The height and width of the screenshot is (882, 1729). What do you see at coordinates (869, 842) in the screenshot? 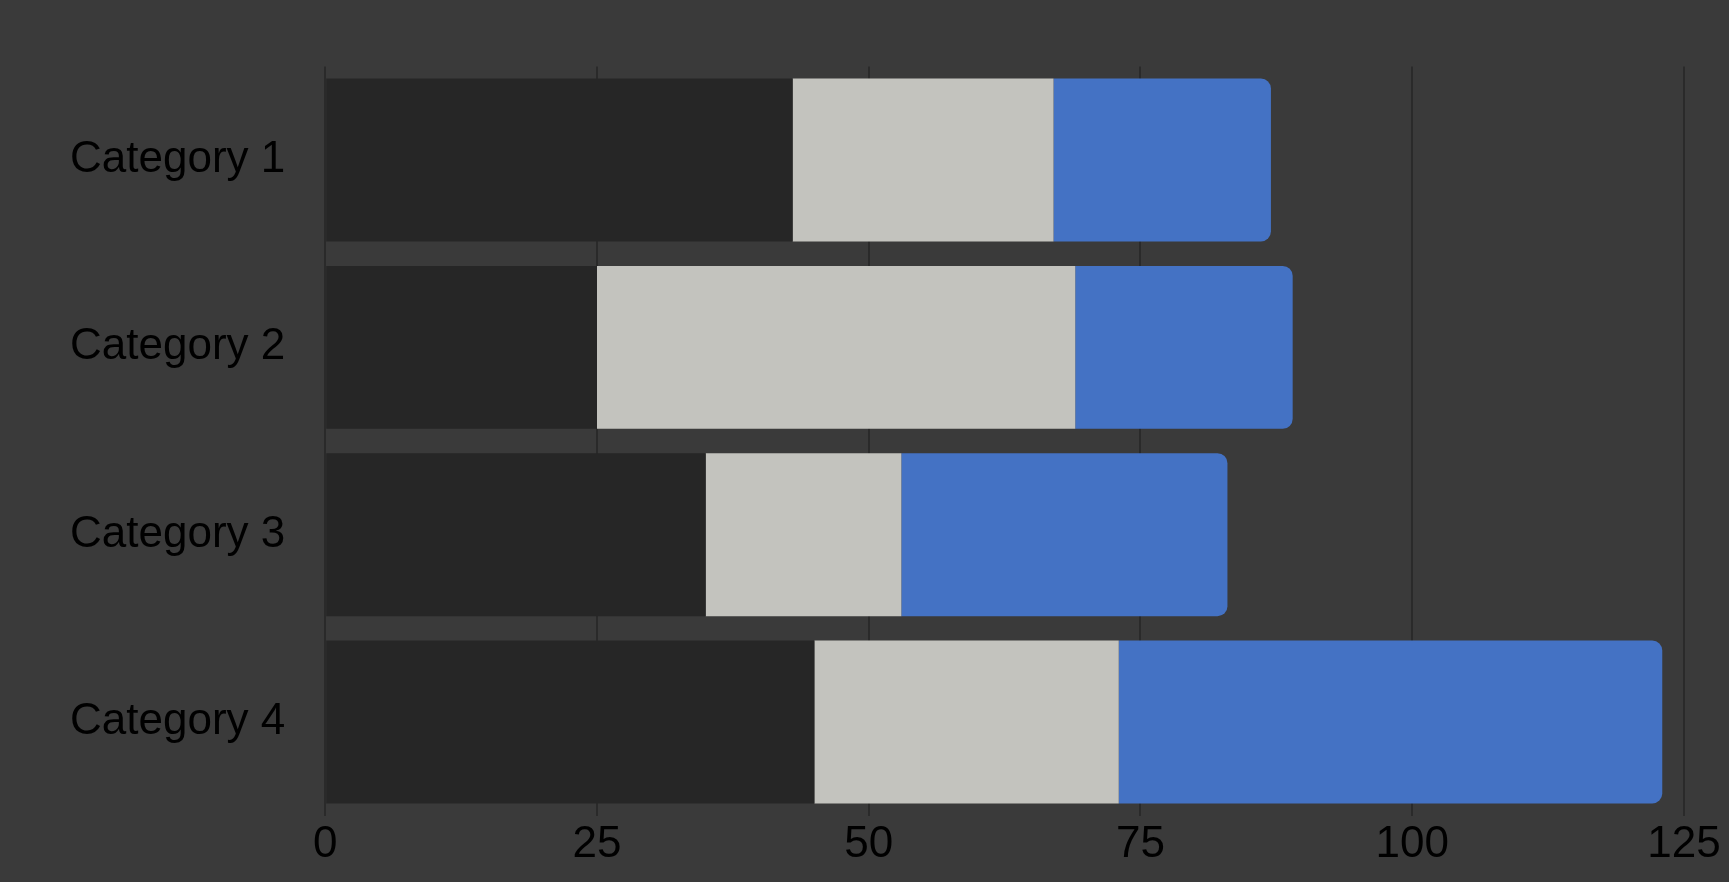
I see `x-tick-label: 50` at bounding box center [869, 842].